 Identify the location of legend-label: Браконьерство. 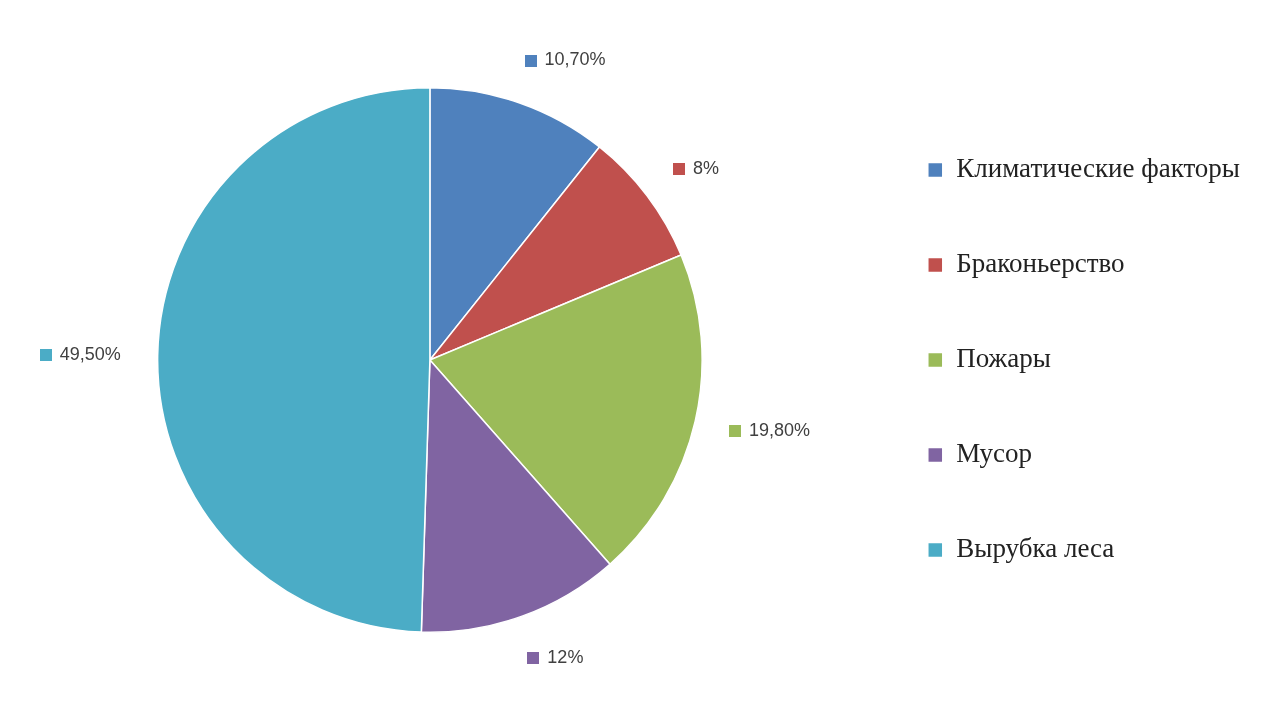
(1040, 263).